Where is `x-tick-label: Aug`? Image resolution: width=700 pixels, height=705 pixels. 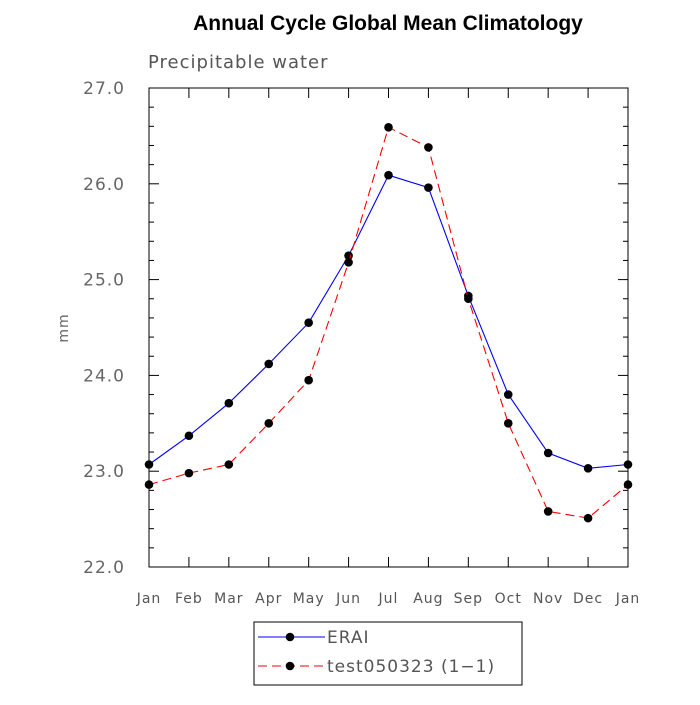 x-tick-label: Aug is located at coordinates (428, 599).